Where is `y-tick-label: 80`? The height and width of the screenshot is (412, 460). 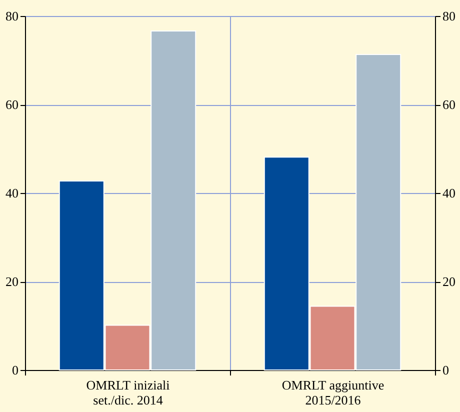
y-tick-label: 80 is located at coordinates (12, 16).